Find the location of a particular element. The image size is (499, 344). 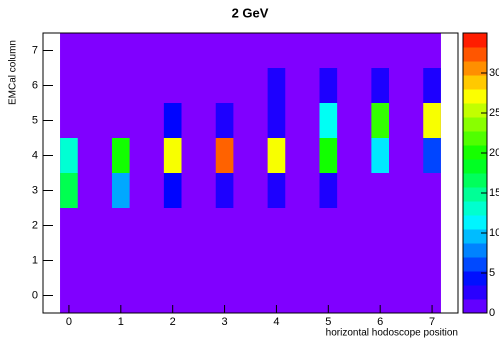

x-tick-label: 2 is located at coordinates (173, 322).